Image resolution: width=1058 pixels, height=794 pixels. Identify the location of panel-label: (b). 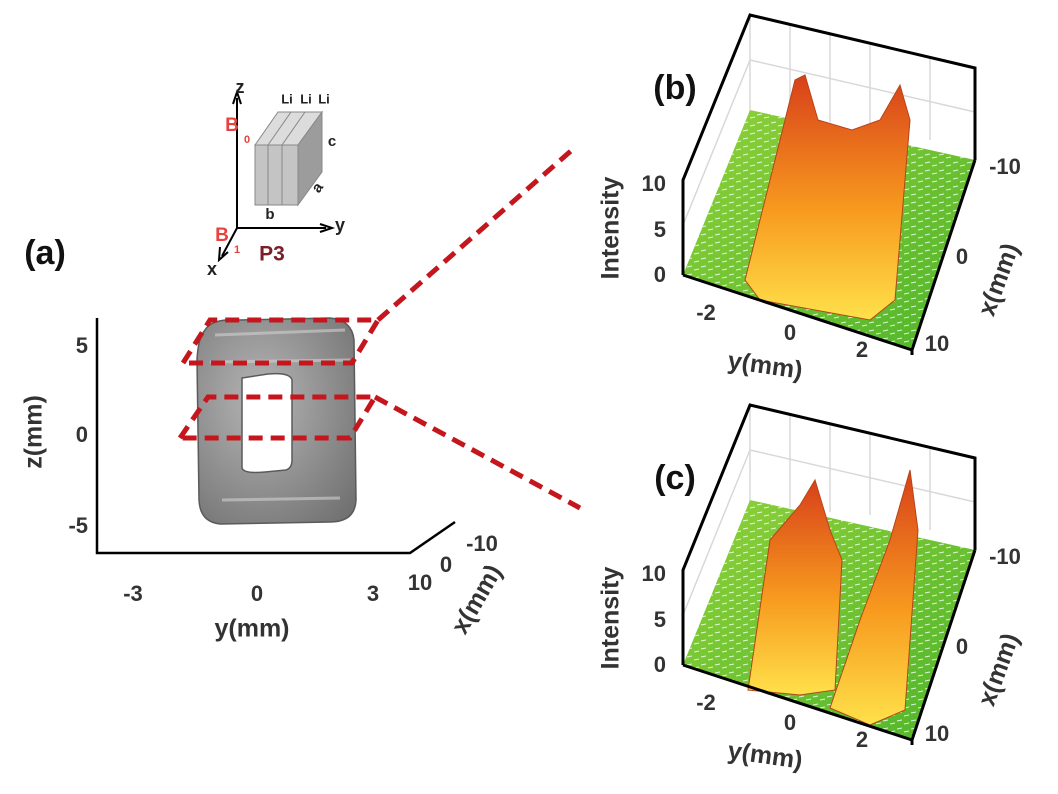
(674, 88).